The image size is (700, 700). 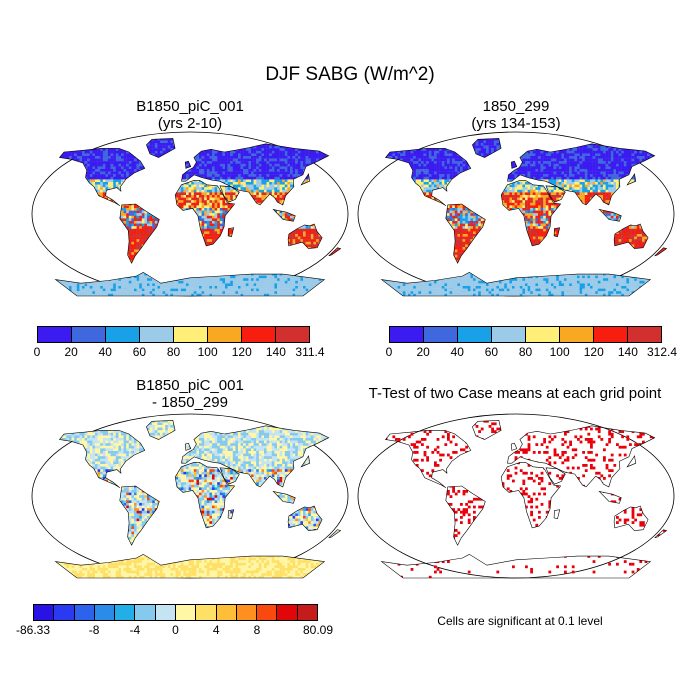 What do you see at coordinates (525, 352) in the screenshot?
I see `colorbar-tick-label: 80` at bounding box center [525, 352].